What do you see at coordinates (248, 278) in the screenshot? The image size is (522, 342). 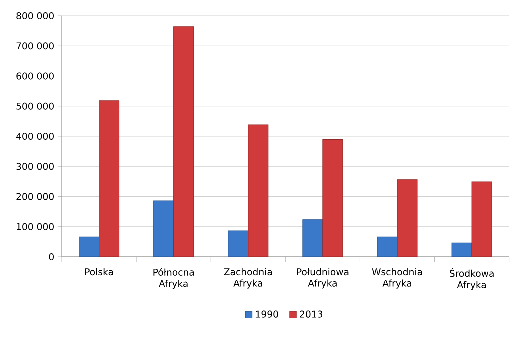 I see `x-tick-label: Zachodnia Afryka` at bounding box center [248, 278].